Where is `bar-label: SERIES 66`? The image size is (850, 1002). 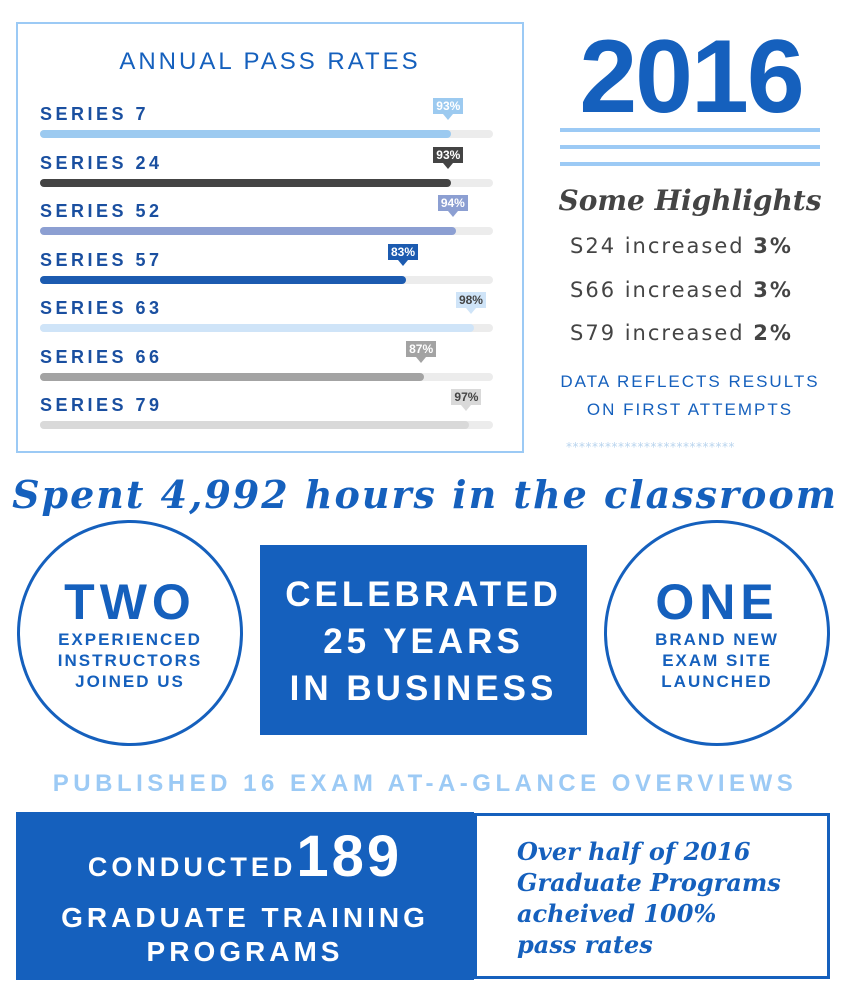
bar-label: SERIES 66 is located at coordinates (101, 356).